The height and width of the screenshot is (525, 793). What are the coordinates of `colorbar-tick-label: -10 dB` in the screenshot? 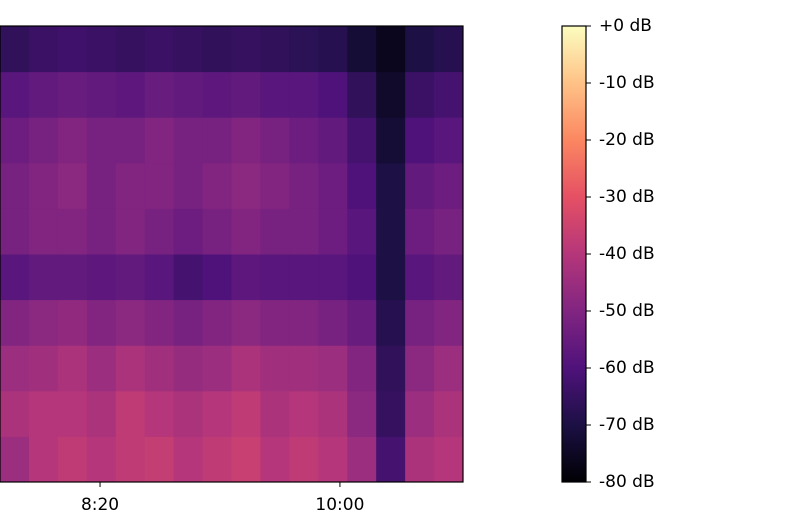 It's located at (627, 83).